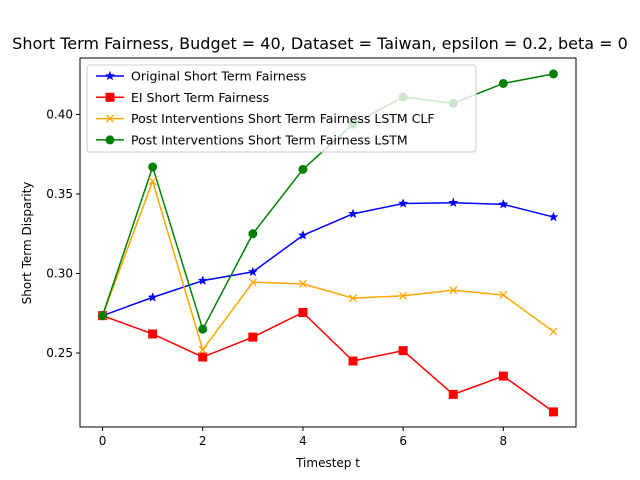  What do you see at coordinates (59, 194) in the screenshot?
I see `y-tick-label: 0.35` at bounding box center [59, 194].